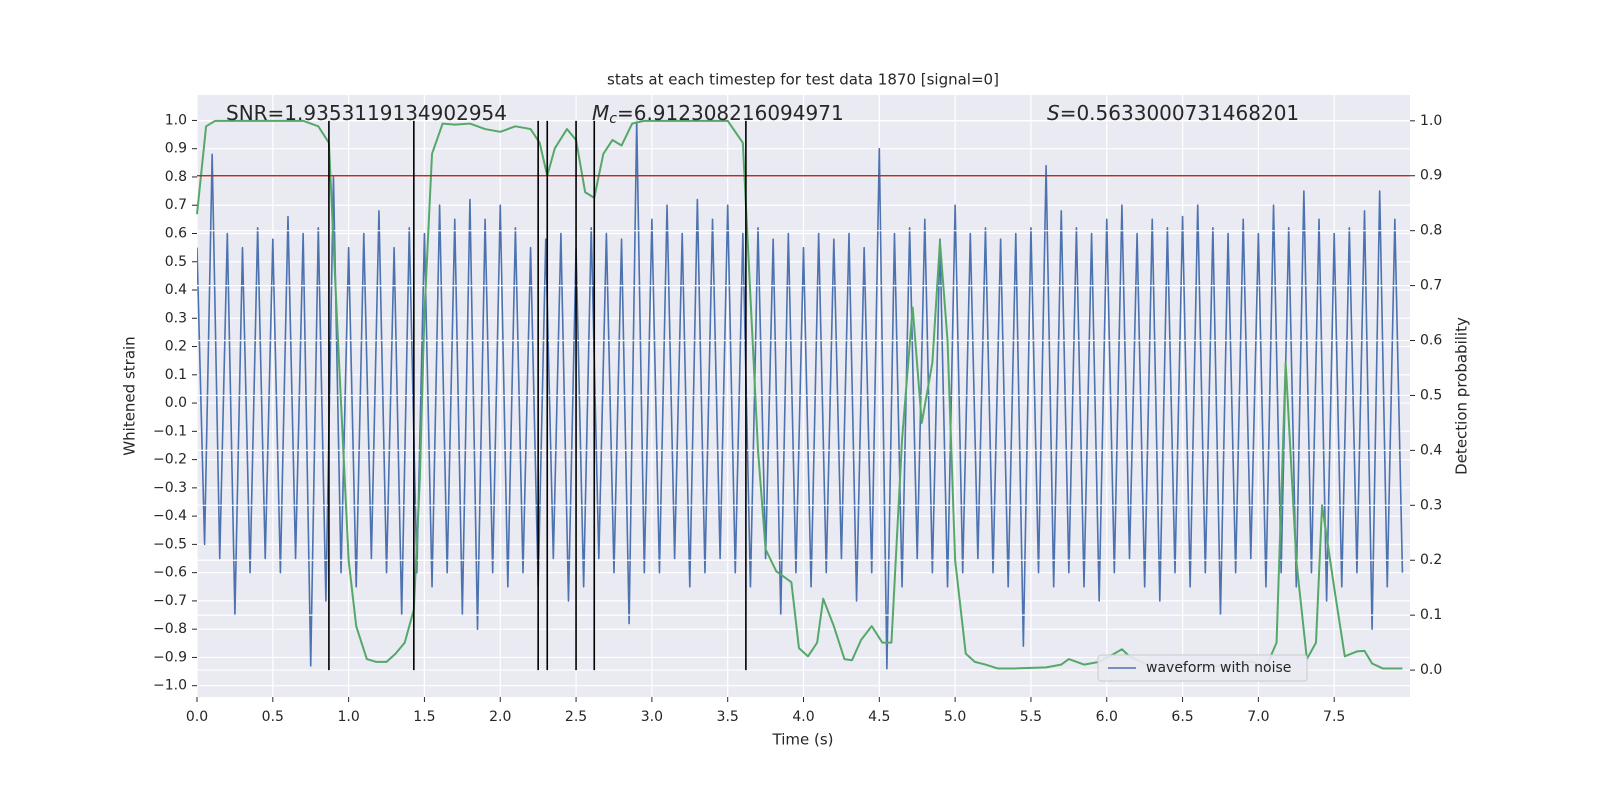  I want to click on y2-tick-label: 0.6, so click(1431, 341).